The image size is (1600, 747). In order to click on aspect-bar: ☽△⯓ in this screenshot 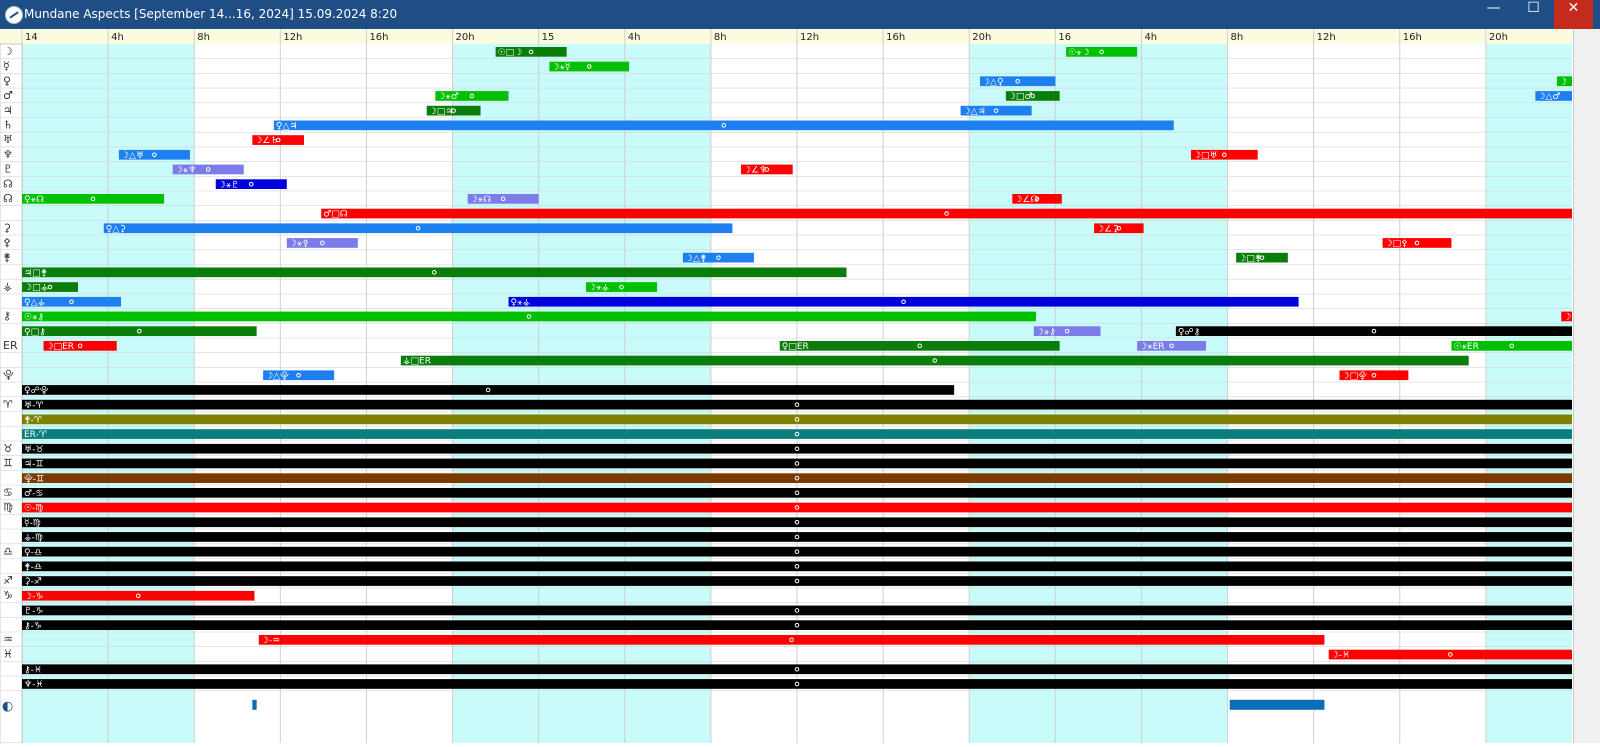, I will do `click(299, 375)`.